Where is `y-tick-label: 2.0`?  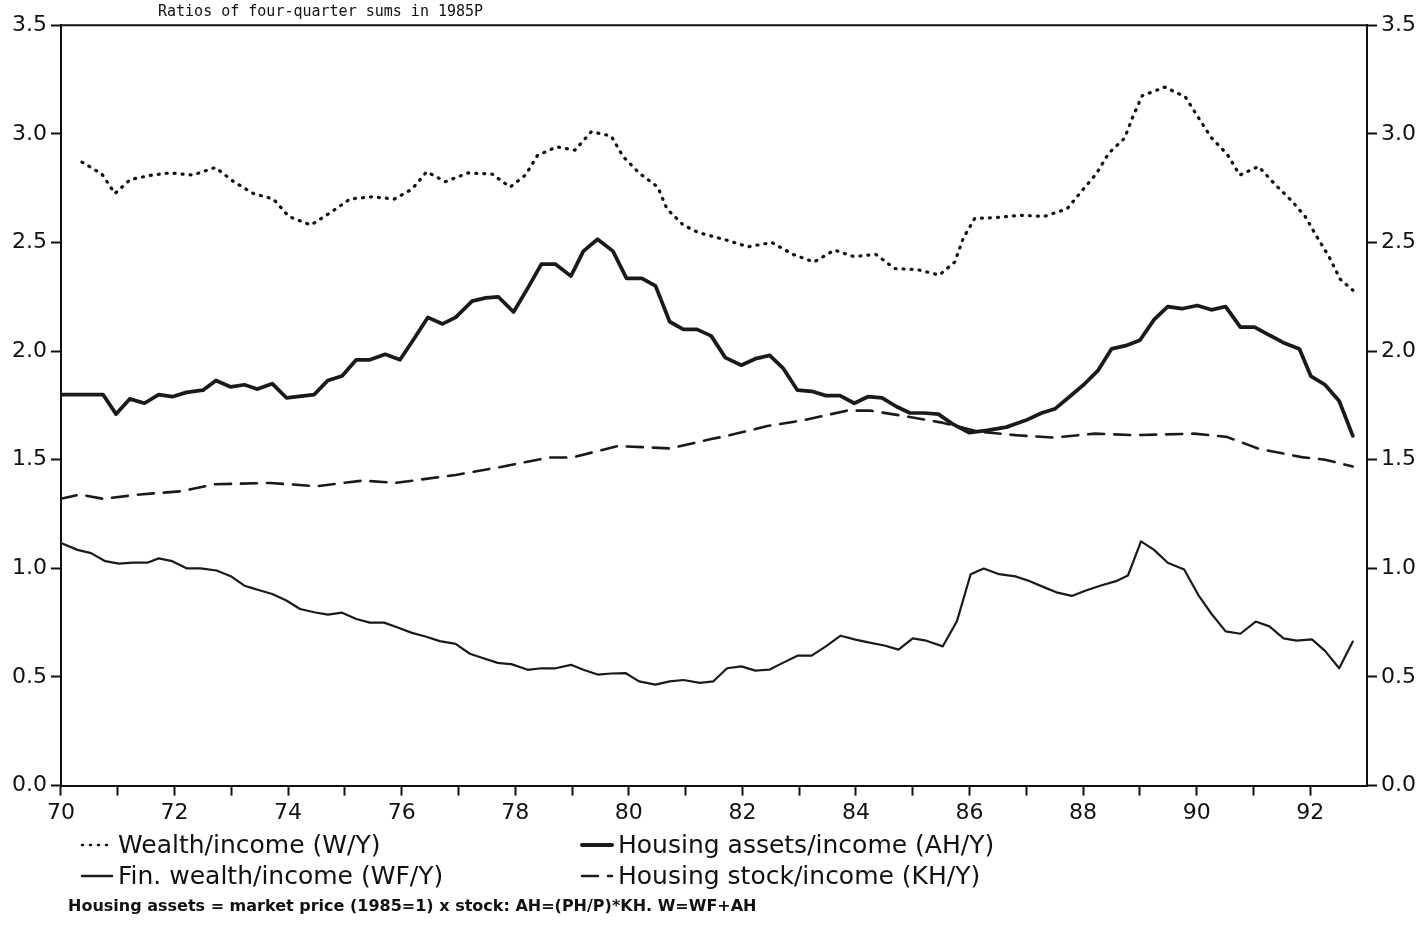
y-tick-label: 2.0 is located at coordinates (29, 349).